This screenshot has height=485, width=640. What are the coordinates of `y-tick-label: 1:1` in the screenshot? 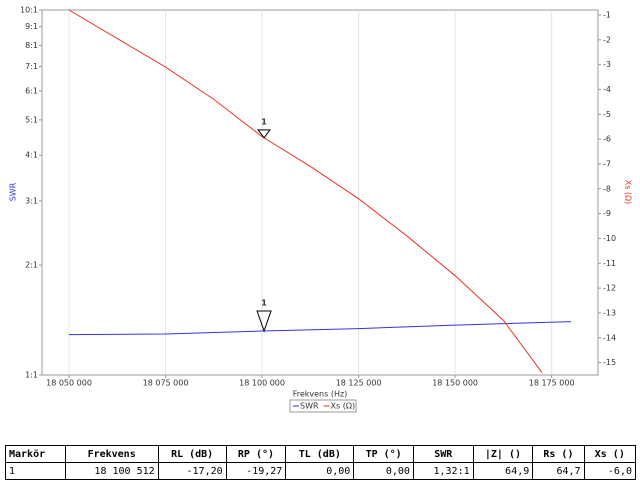 It's located at (31, 375).